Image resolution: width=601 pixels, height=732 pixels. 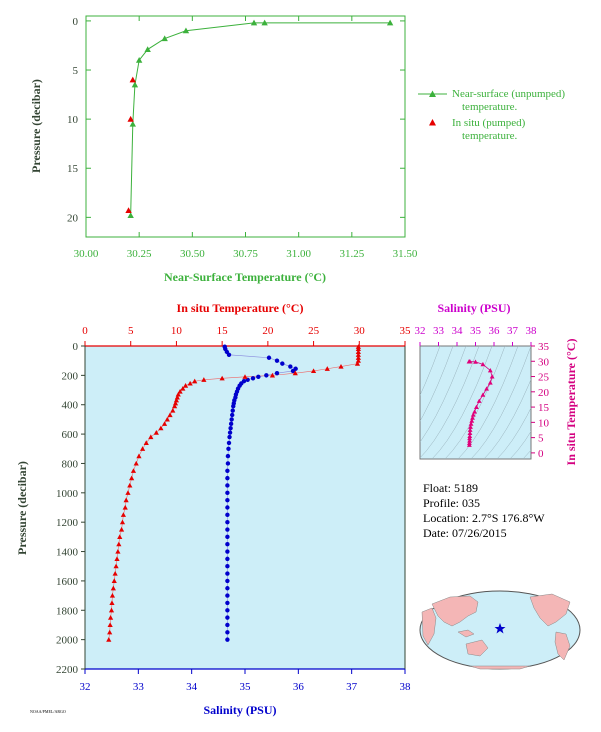 I want to click on ts-x-tick-label: 32, so click(x=420, y=331).